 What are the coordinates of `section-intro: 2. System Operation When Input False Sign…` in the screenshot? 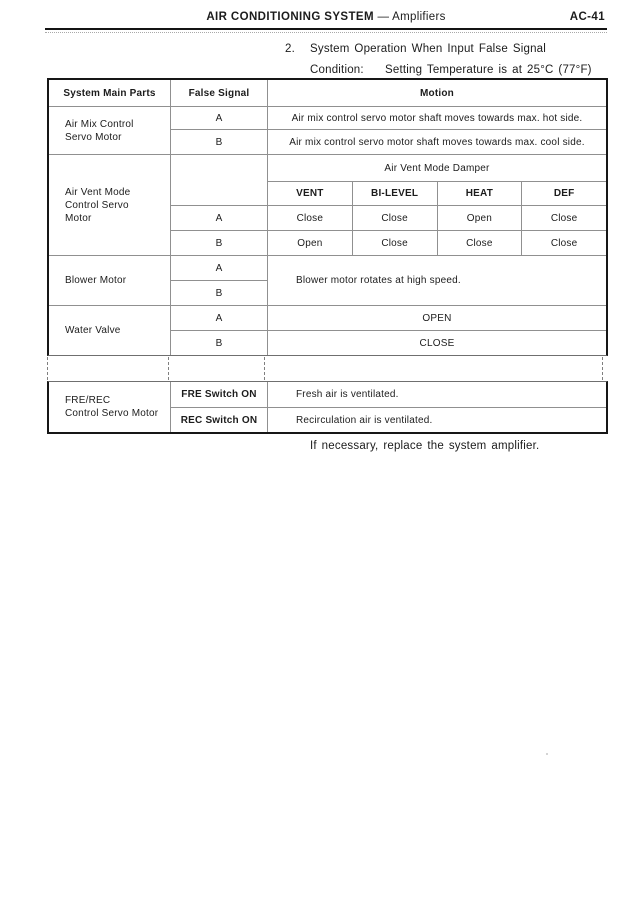 It's located at (438, 60).